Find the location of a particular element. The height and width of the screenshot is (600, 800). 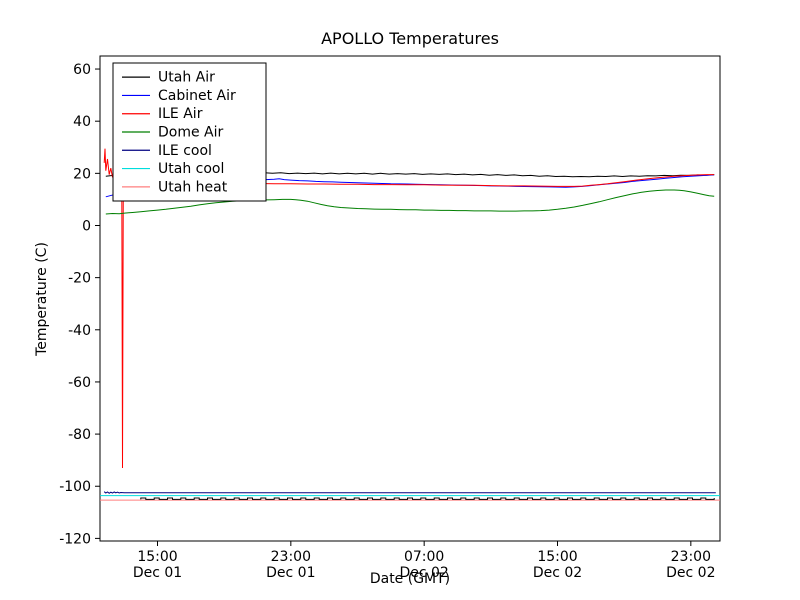

y-tick-label: -120 is located at coordinates (75, 539).